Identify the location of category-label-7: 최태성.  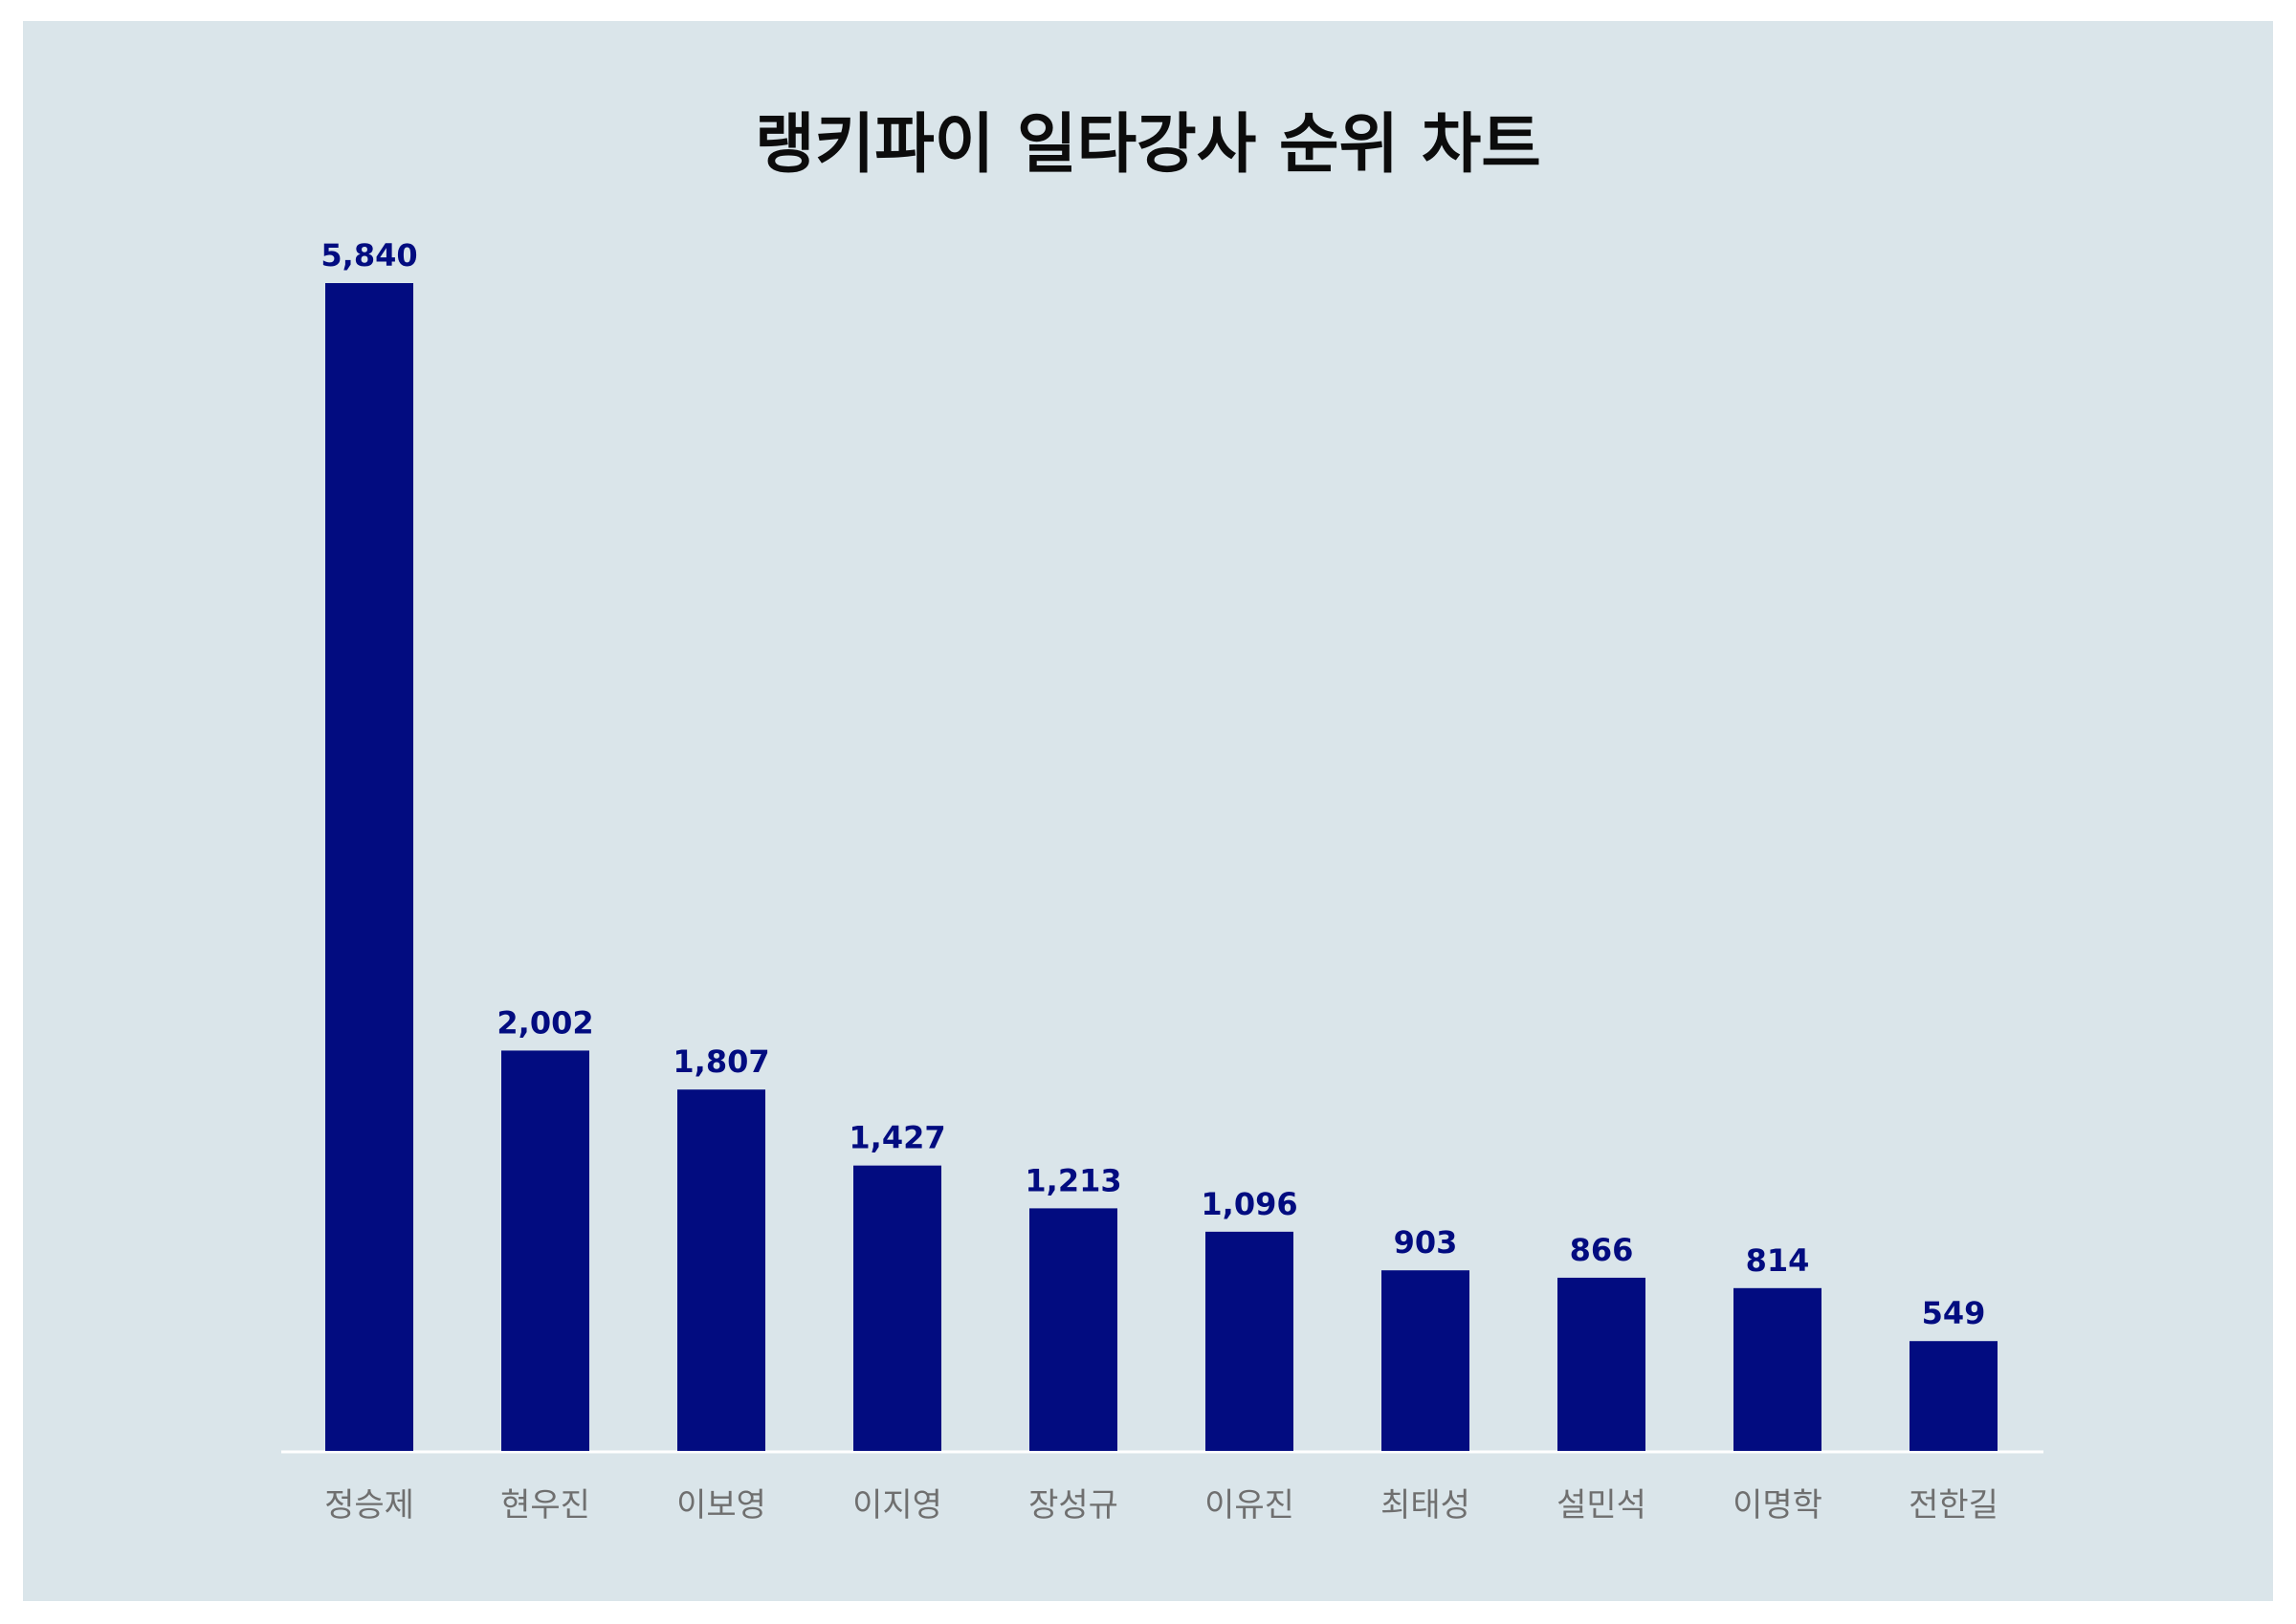
(1425, 1506).